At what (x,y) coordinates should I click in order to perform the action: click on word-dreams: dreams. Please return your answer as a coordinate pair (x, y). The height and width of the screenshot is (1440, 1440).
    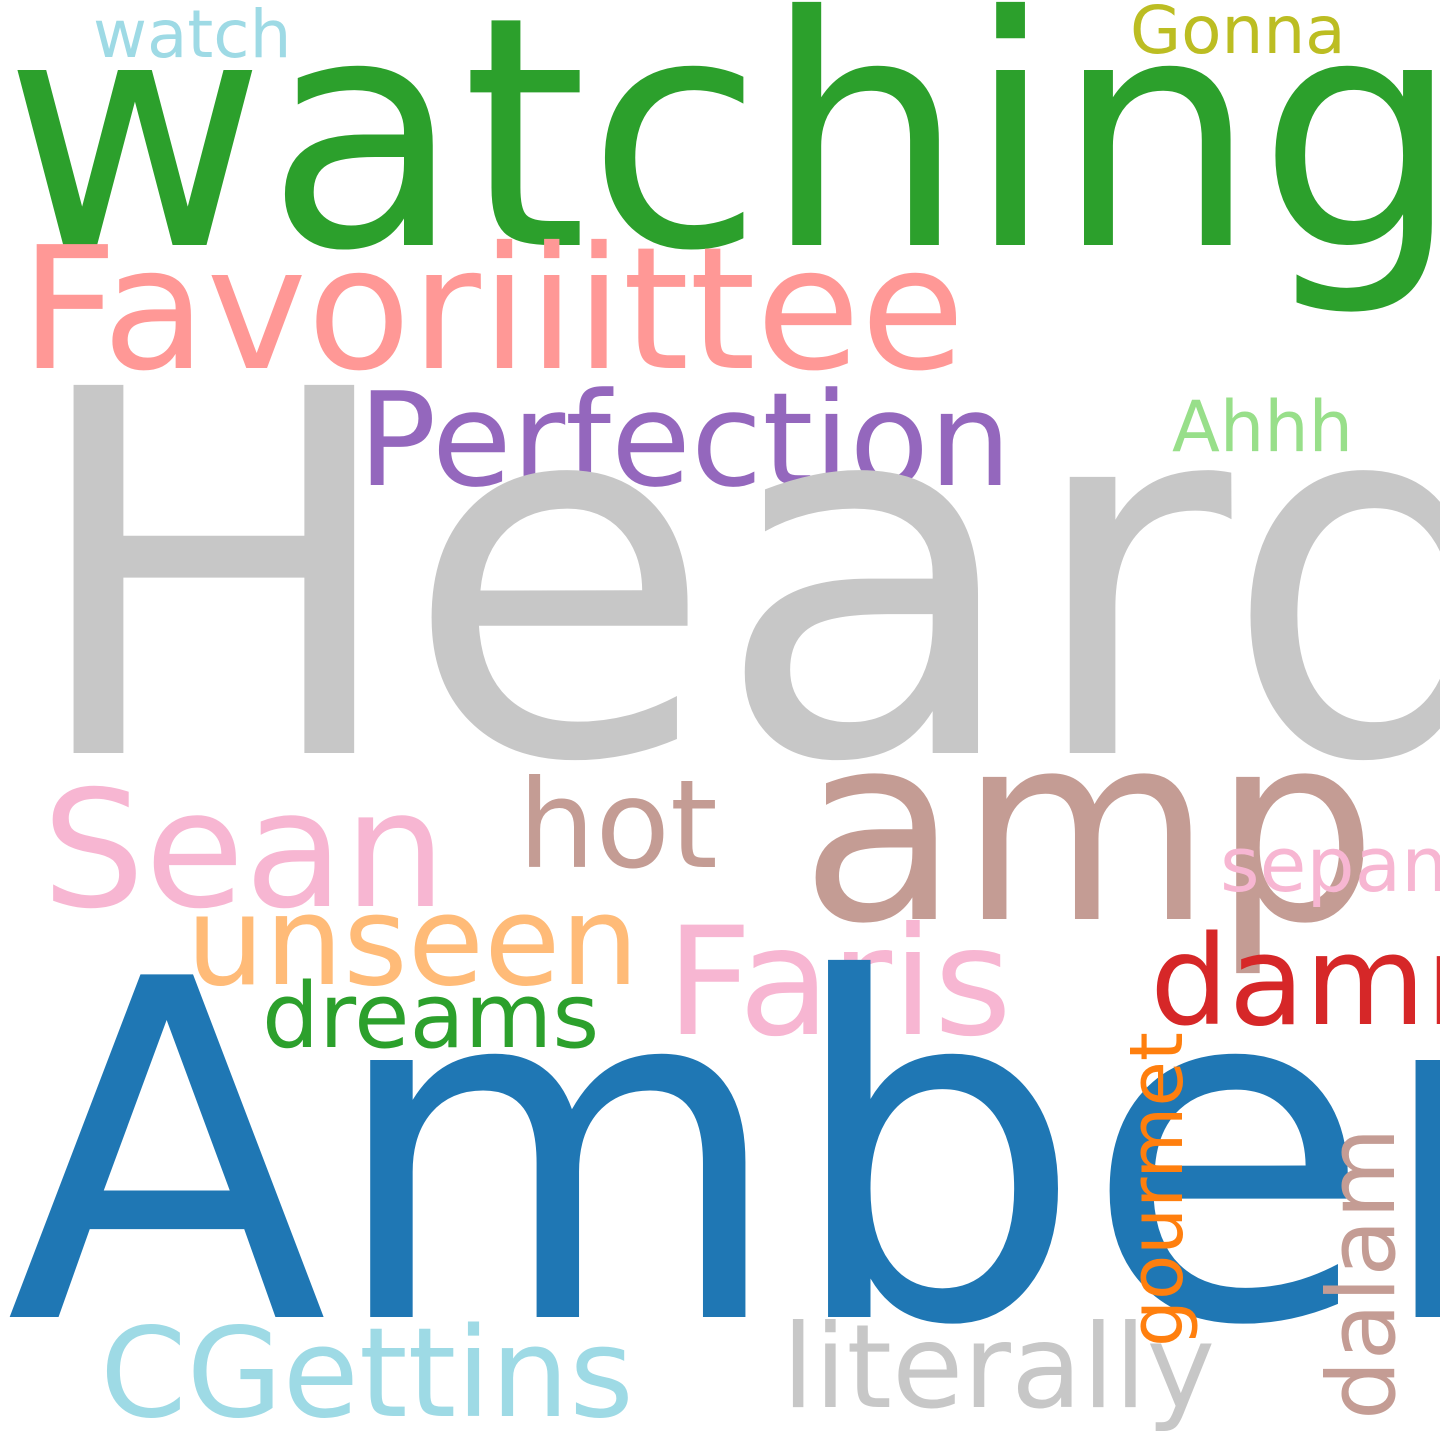
    Looking at the image, I should click on (431, 1016).